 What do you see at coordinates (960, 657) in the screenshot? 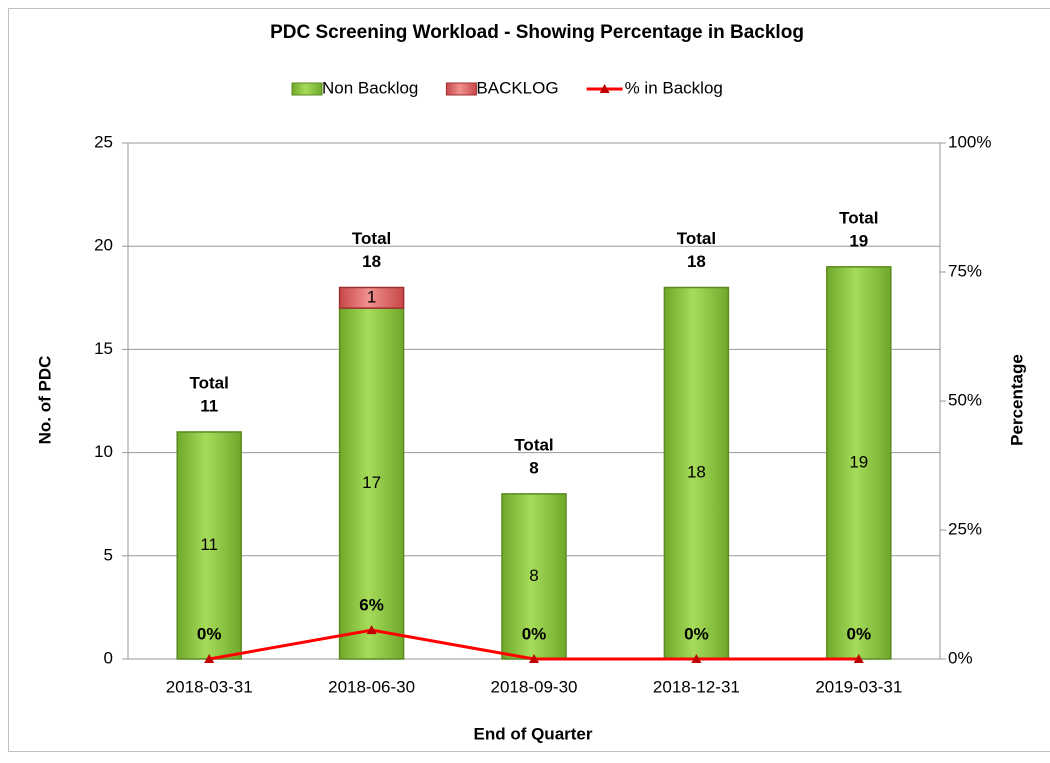
I see `y2-tick-label: 0%` at bounding box center [960, 657].